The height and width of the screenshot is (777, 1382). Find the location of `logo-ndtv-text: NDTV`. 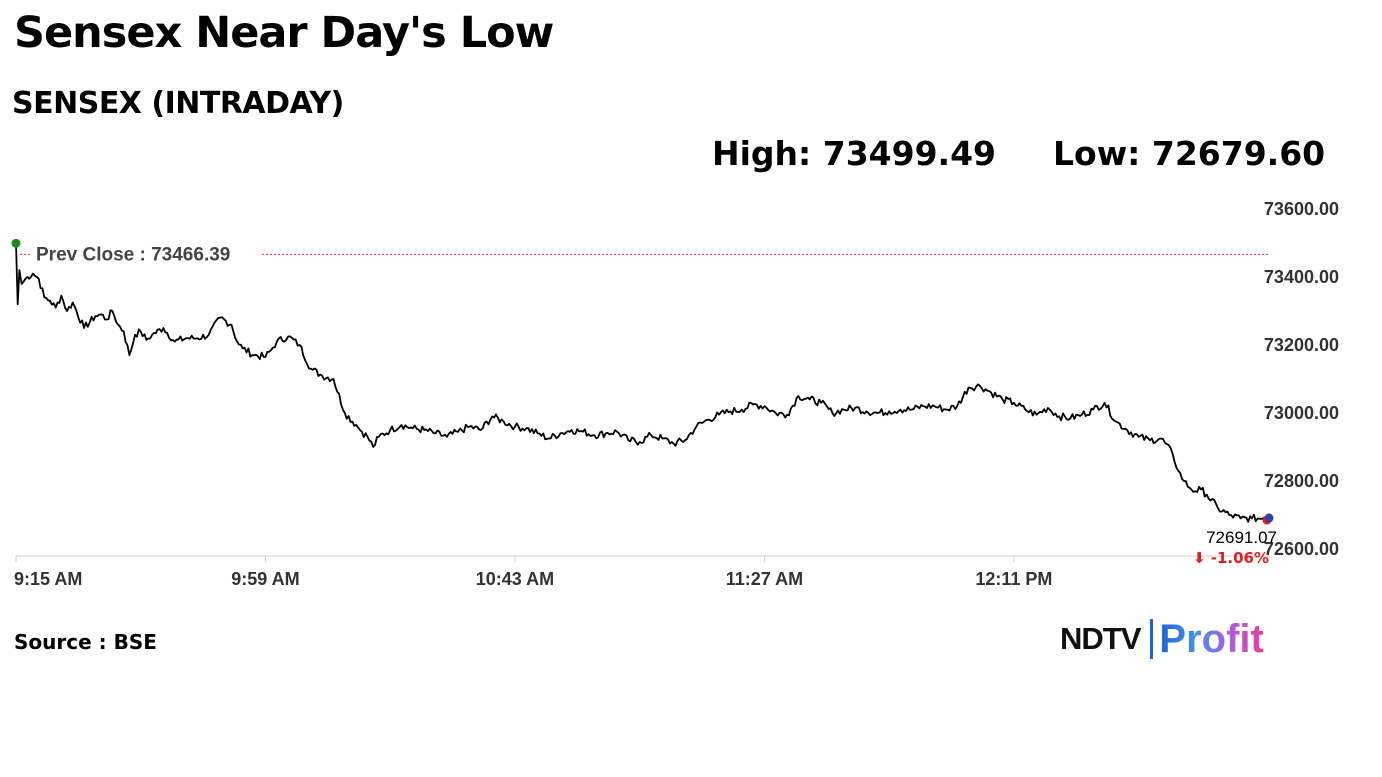

logo-ndtv-text: NDTV is located at coordinates (1100, 638).